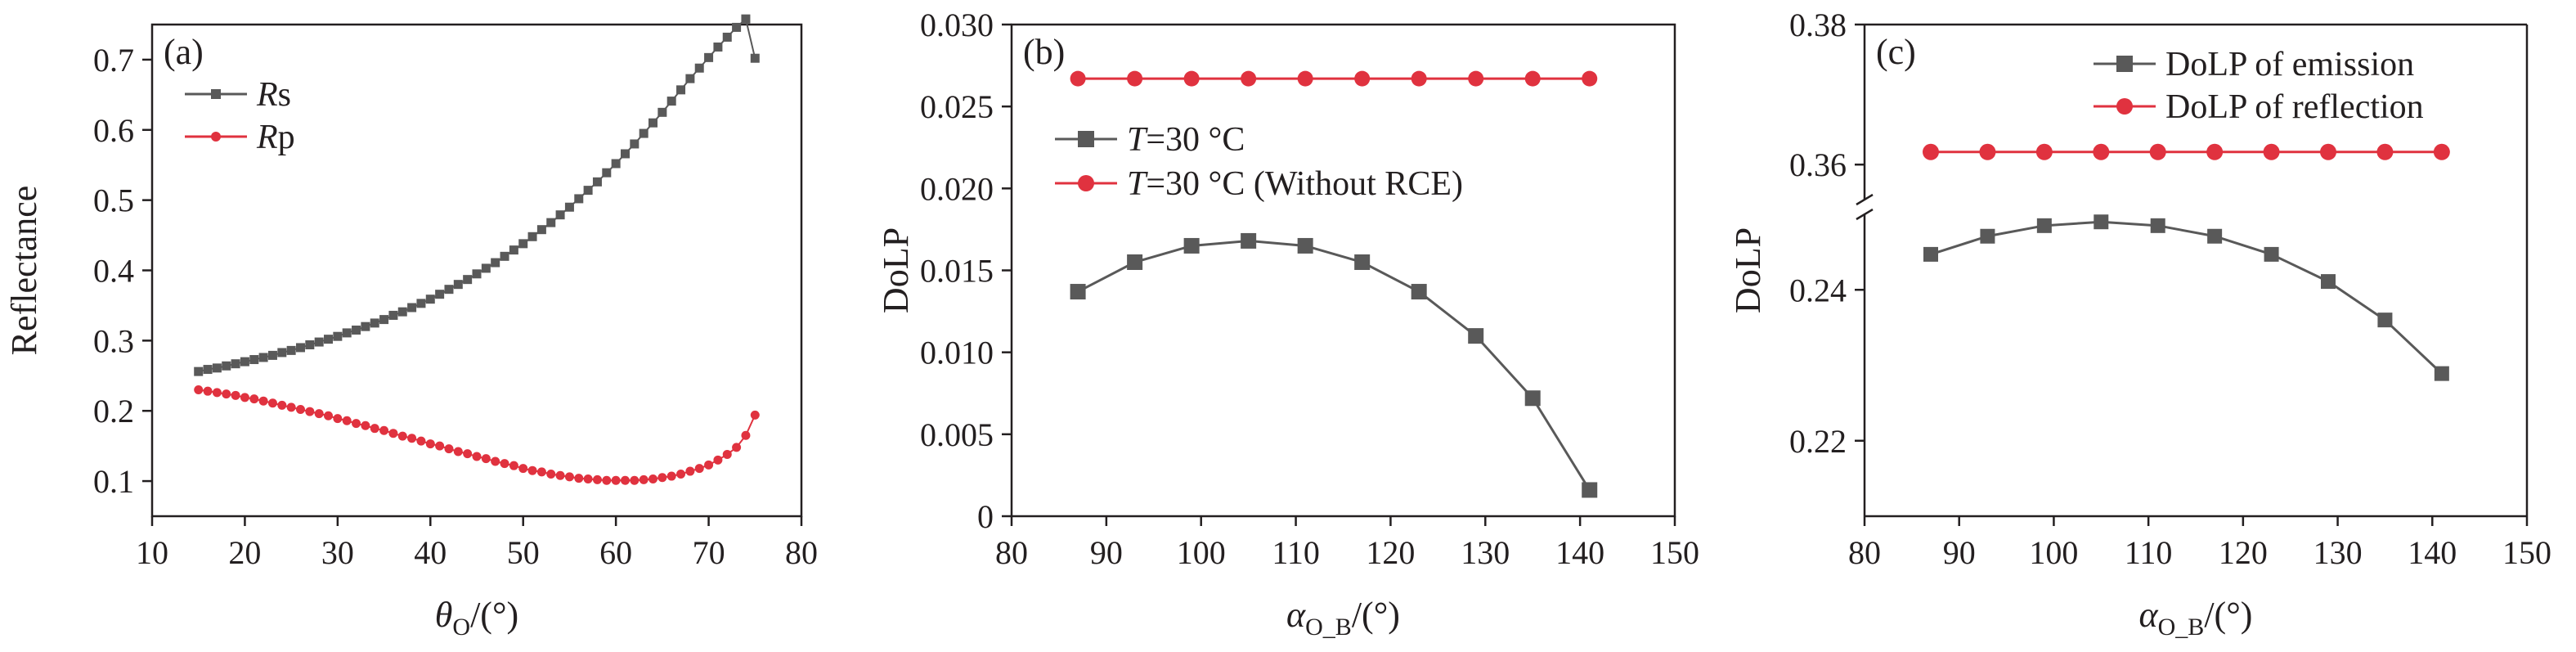  I want to click on y-axis-title: DoLP, so click(896, 270).